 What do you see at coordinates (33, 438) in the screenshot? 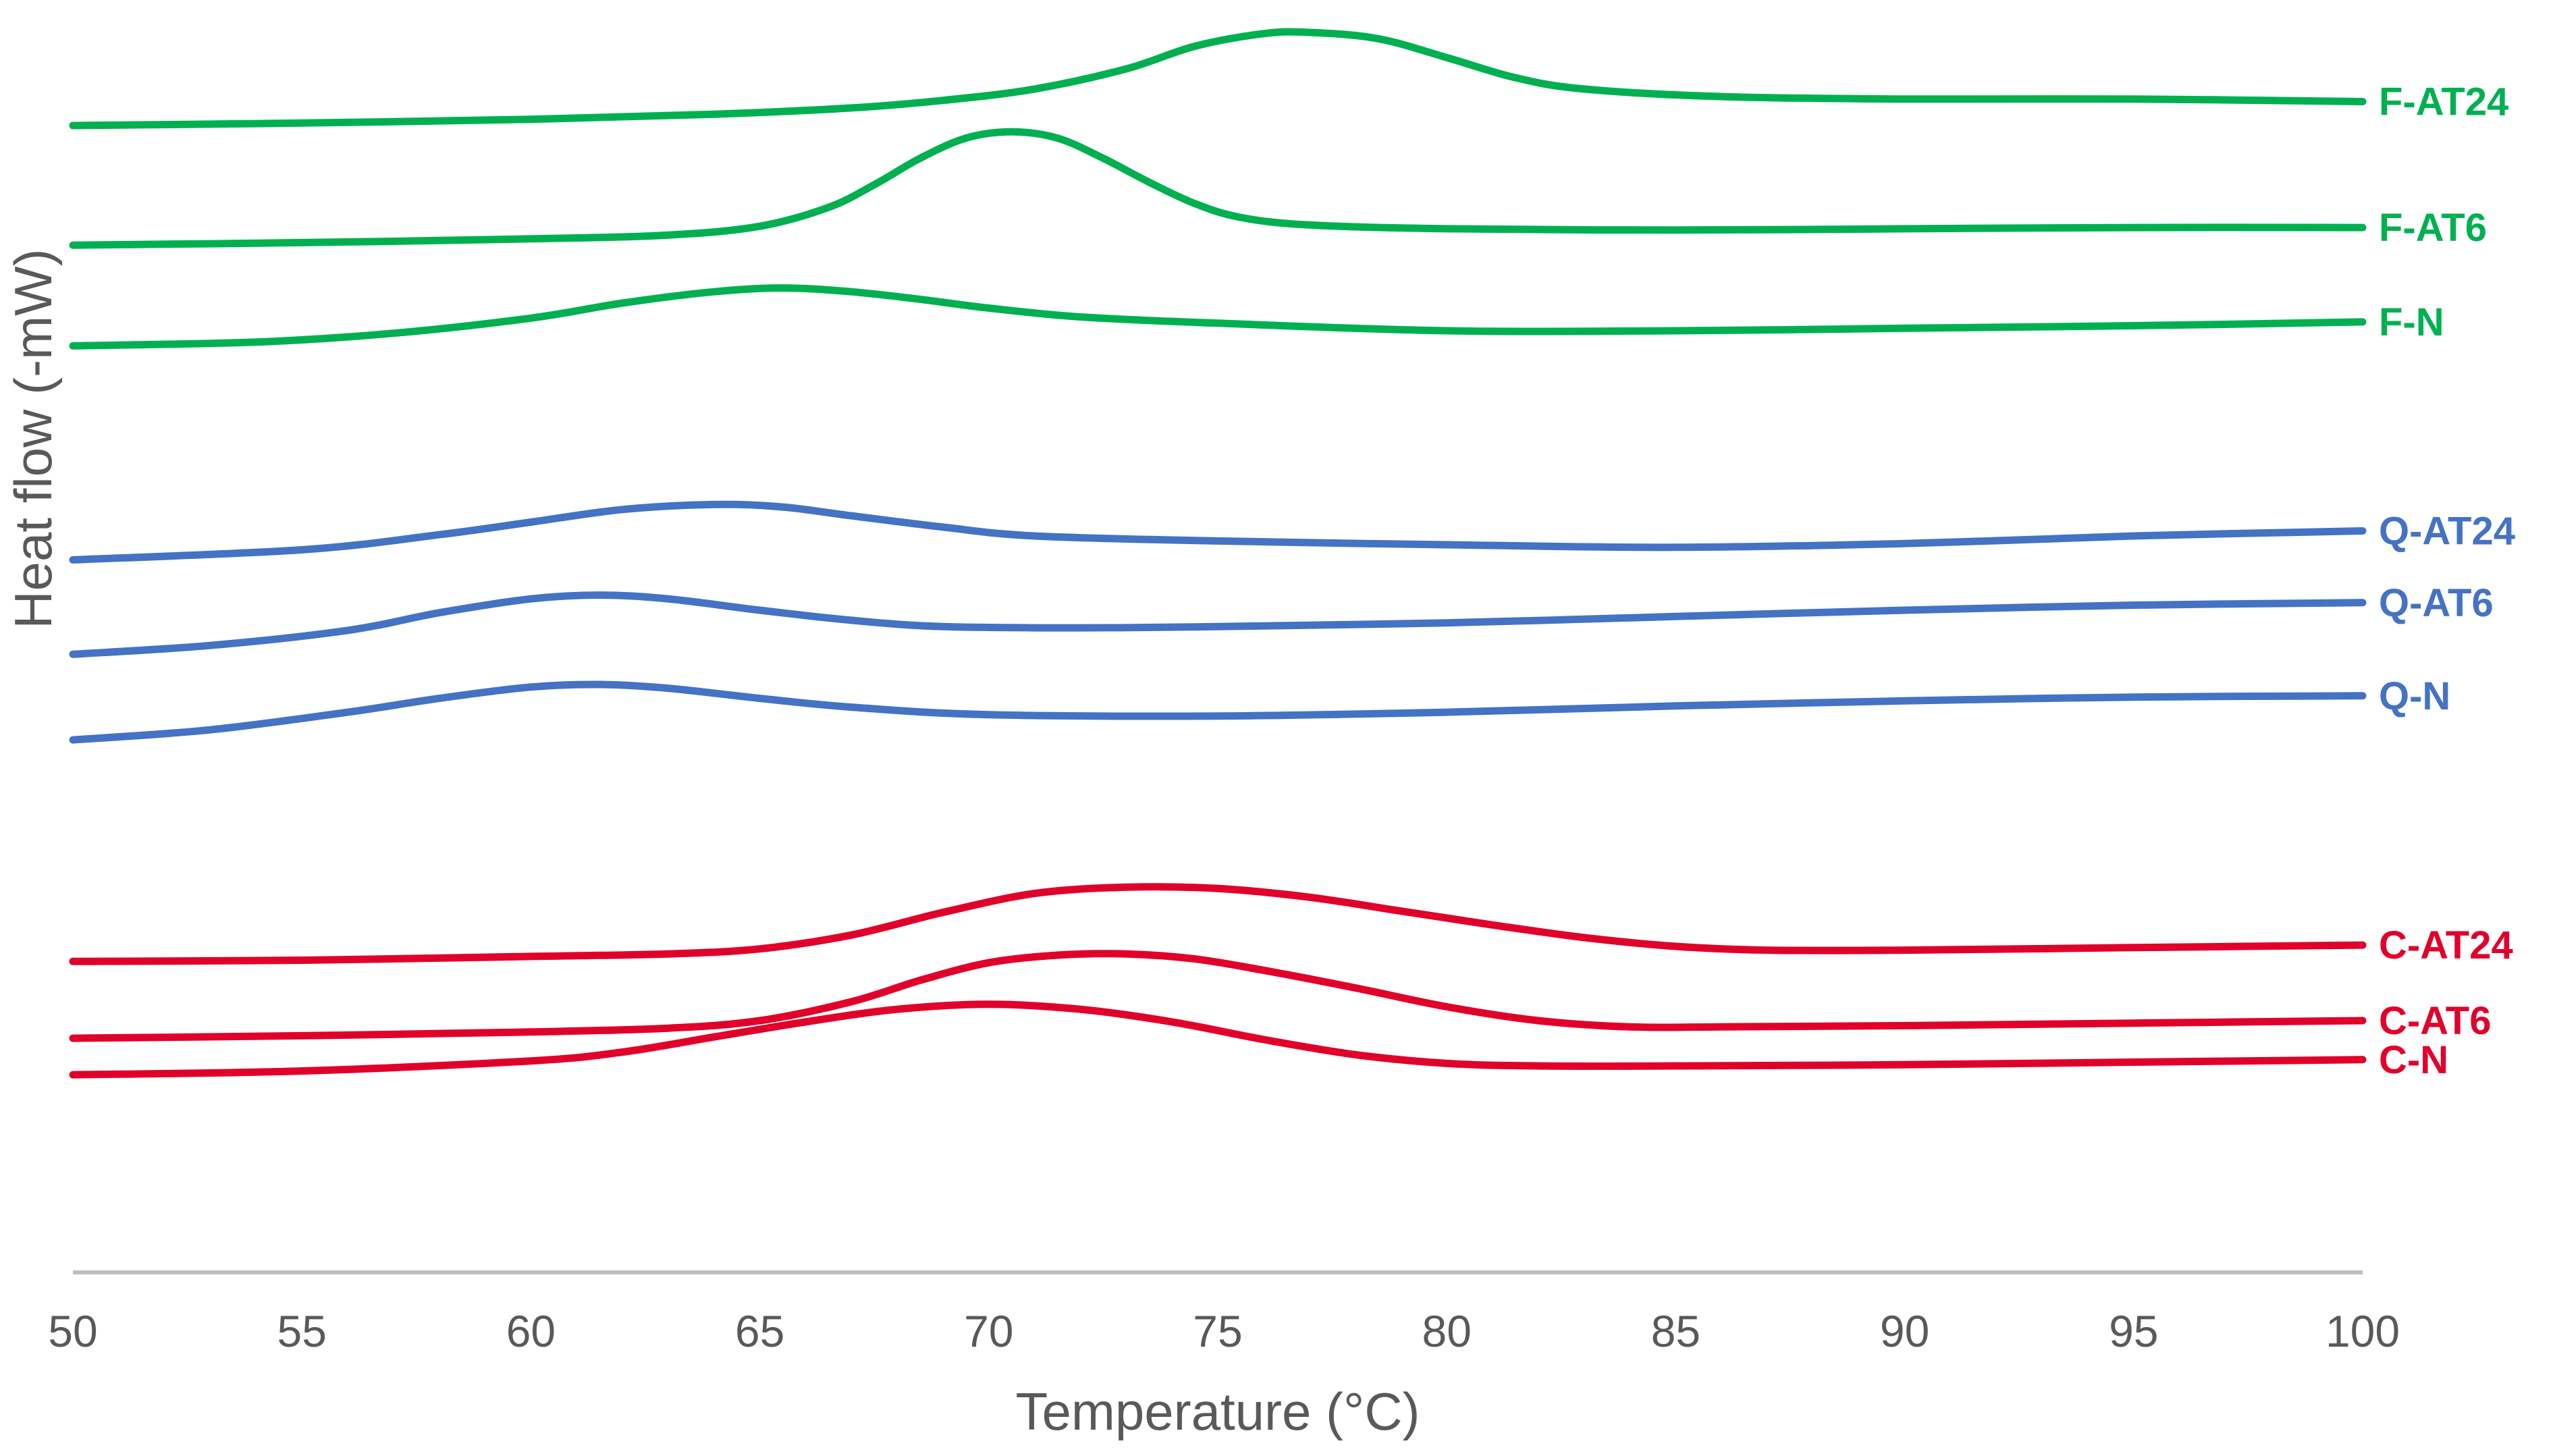
I see `y-axis-title: Heat flow (-mW)` at bounding box center [33, 438].